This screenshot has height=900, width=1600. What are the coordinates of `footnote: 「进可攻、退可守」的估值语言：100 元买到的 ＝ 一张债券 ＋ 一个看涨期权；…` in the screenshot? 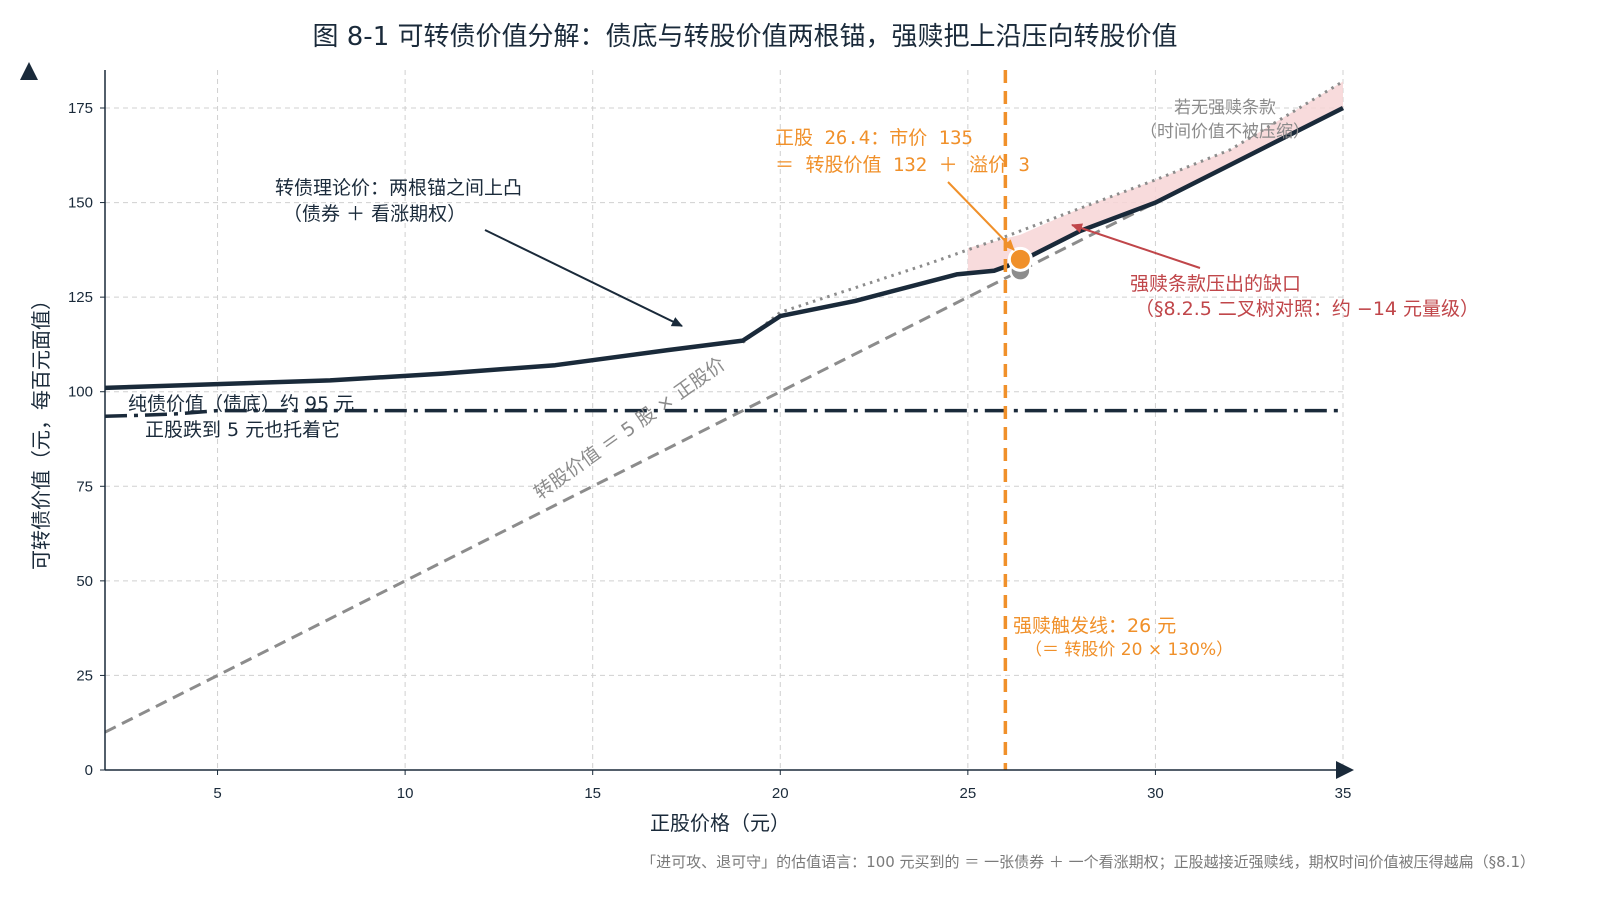 It's located at (1088, 862).